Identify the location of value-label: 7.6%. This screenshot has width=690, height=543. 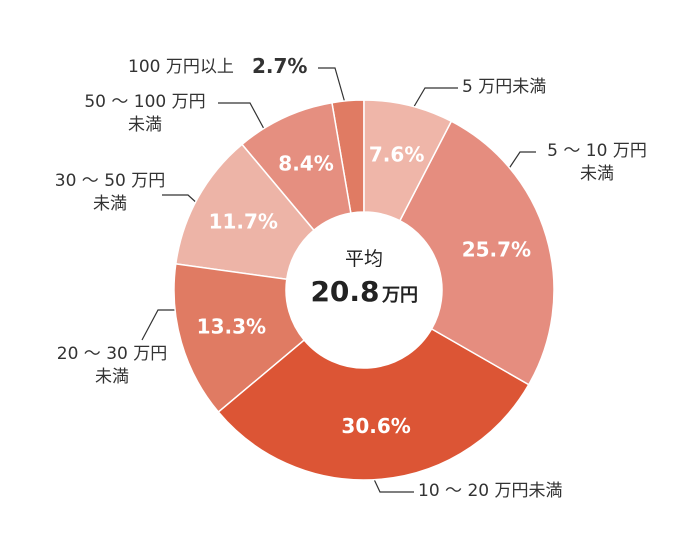
(396, 154).